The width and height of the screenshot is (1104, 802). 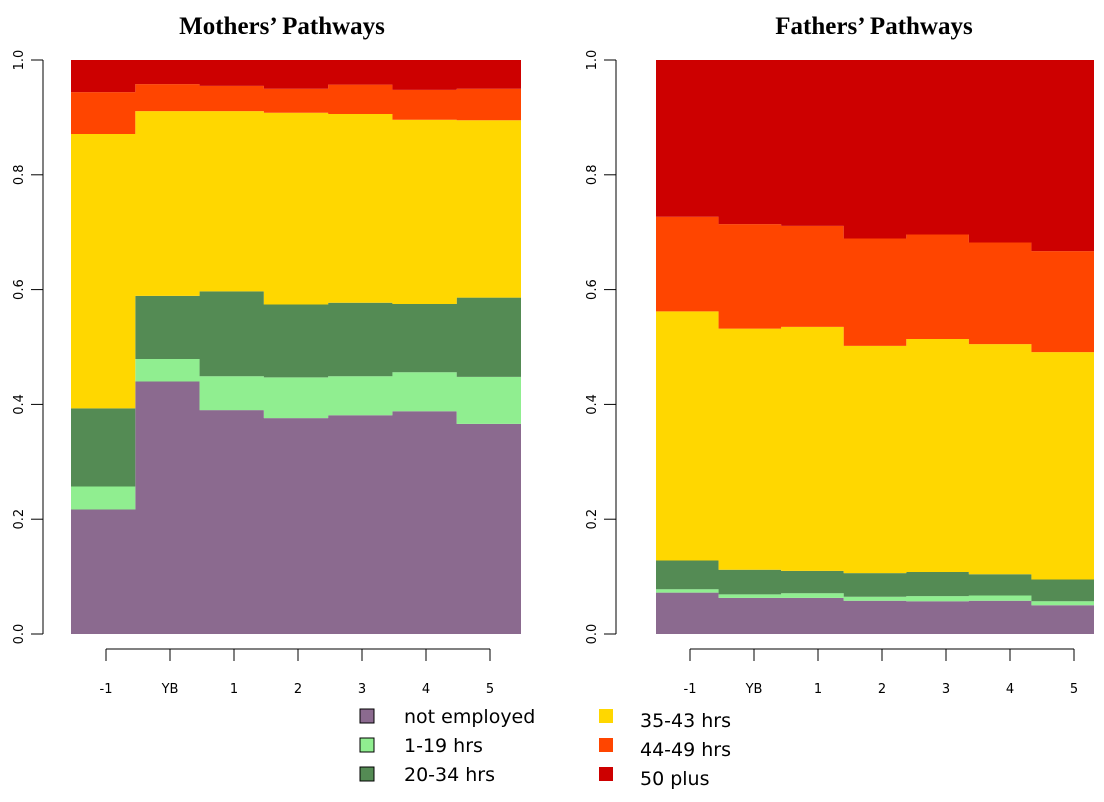 I want to click on legend-item-20-34-hrs: 20-34 hrs, so click(x=427, y=775).